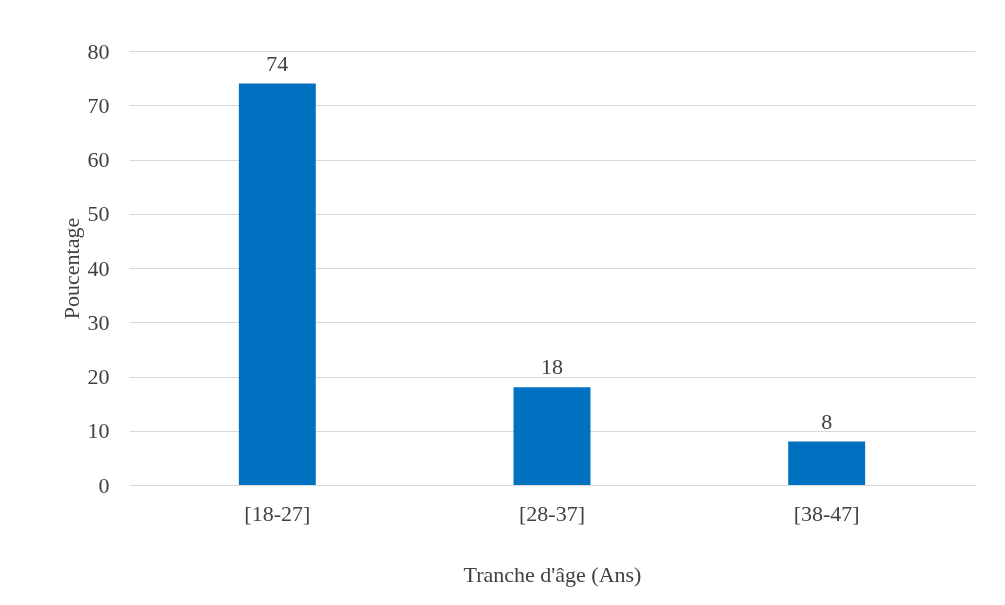  What do you see at coordinates (552, 513) in the screenshot?
I see `x-tick-label: [28-37]` at bounding box center [552, 513].